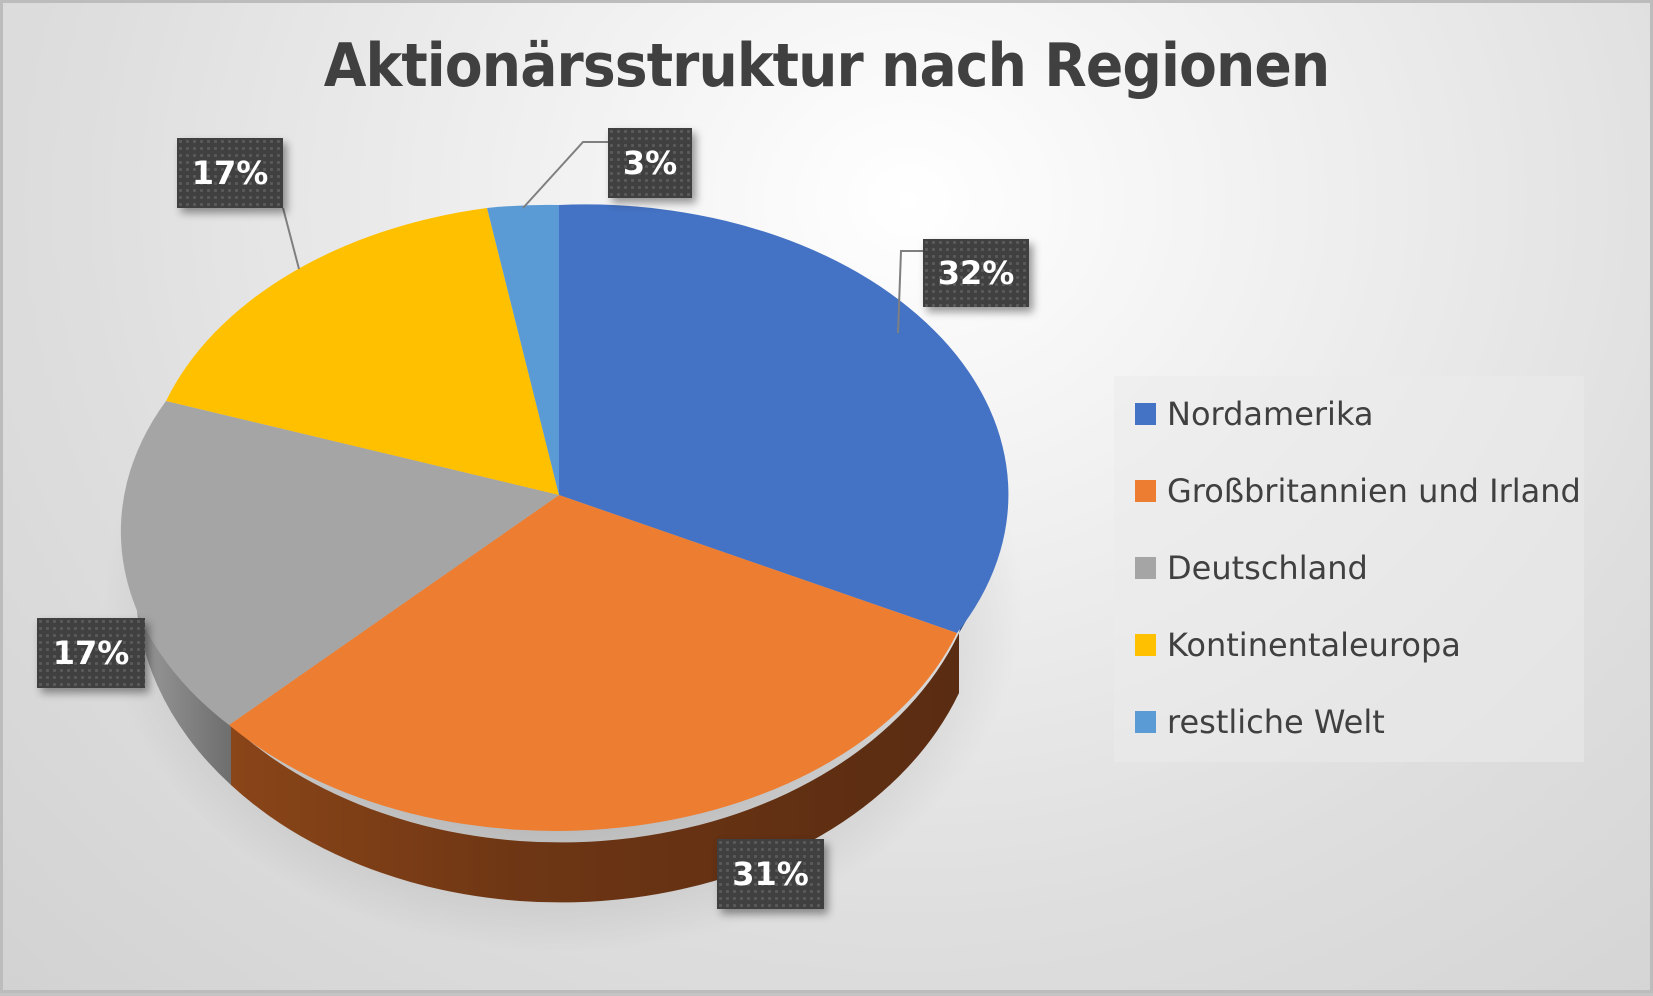 The width and height of the screenshot is (1653, 996). What do you see at coordinates (339, 563) in the screenshot?
I see `slice-deutschland` at bounding box center [339, 563].